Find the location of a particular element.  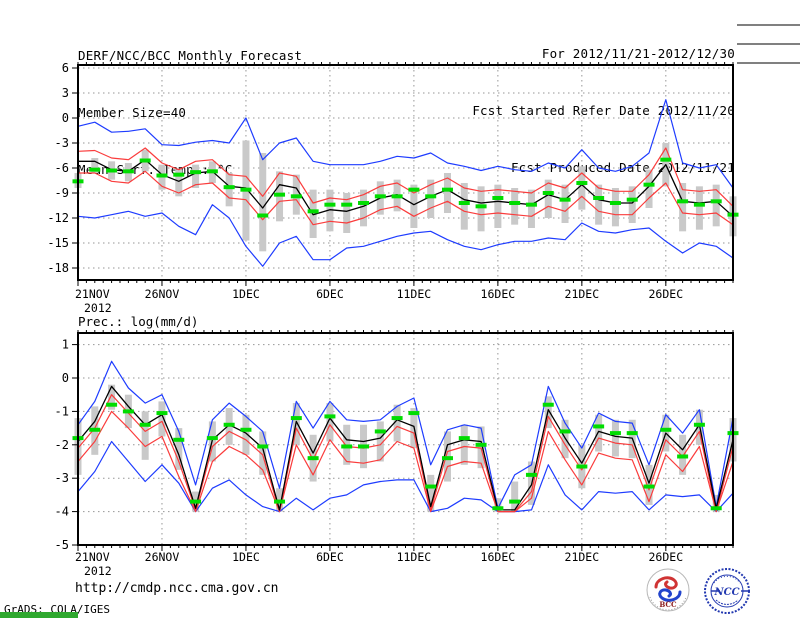

footer-url: http://cmdp.ncc.cma.gov.cn is located at coordinates (177, 588).